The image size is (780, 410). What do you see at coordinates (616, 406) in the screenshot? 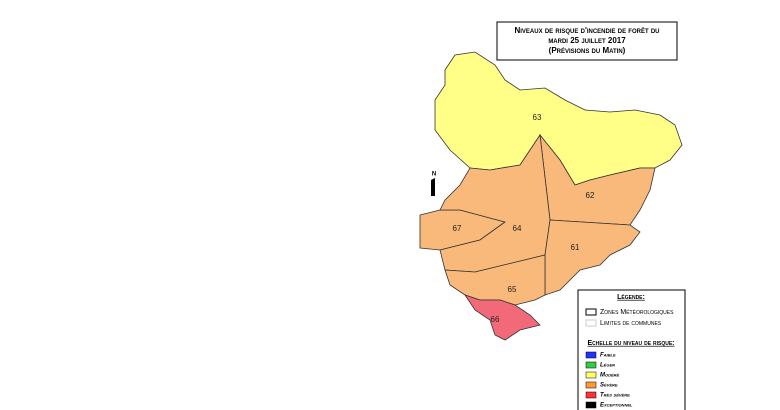
I see `level-label: Exceptionnel` at bounding box center [616, 406].